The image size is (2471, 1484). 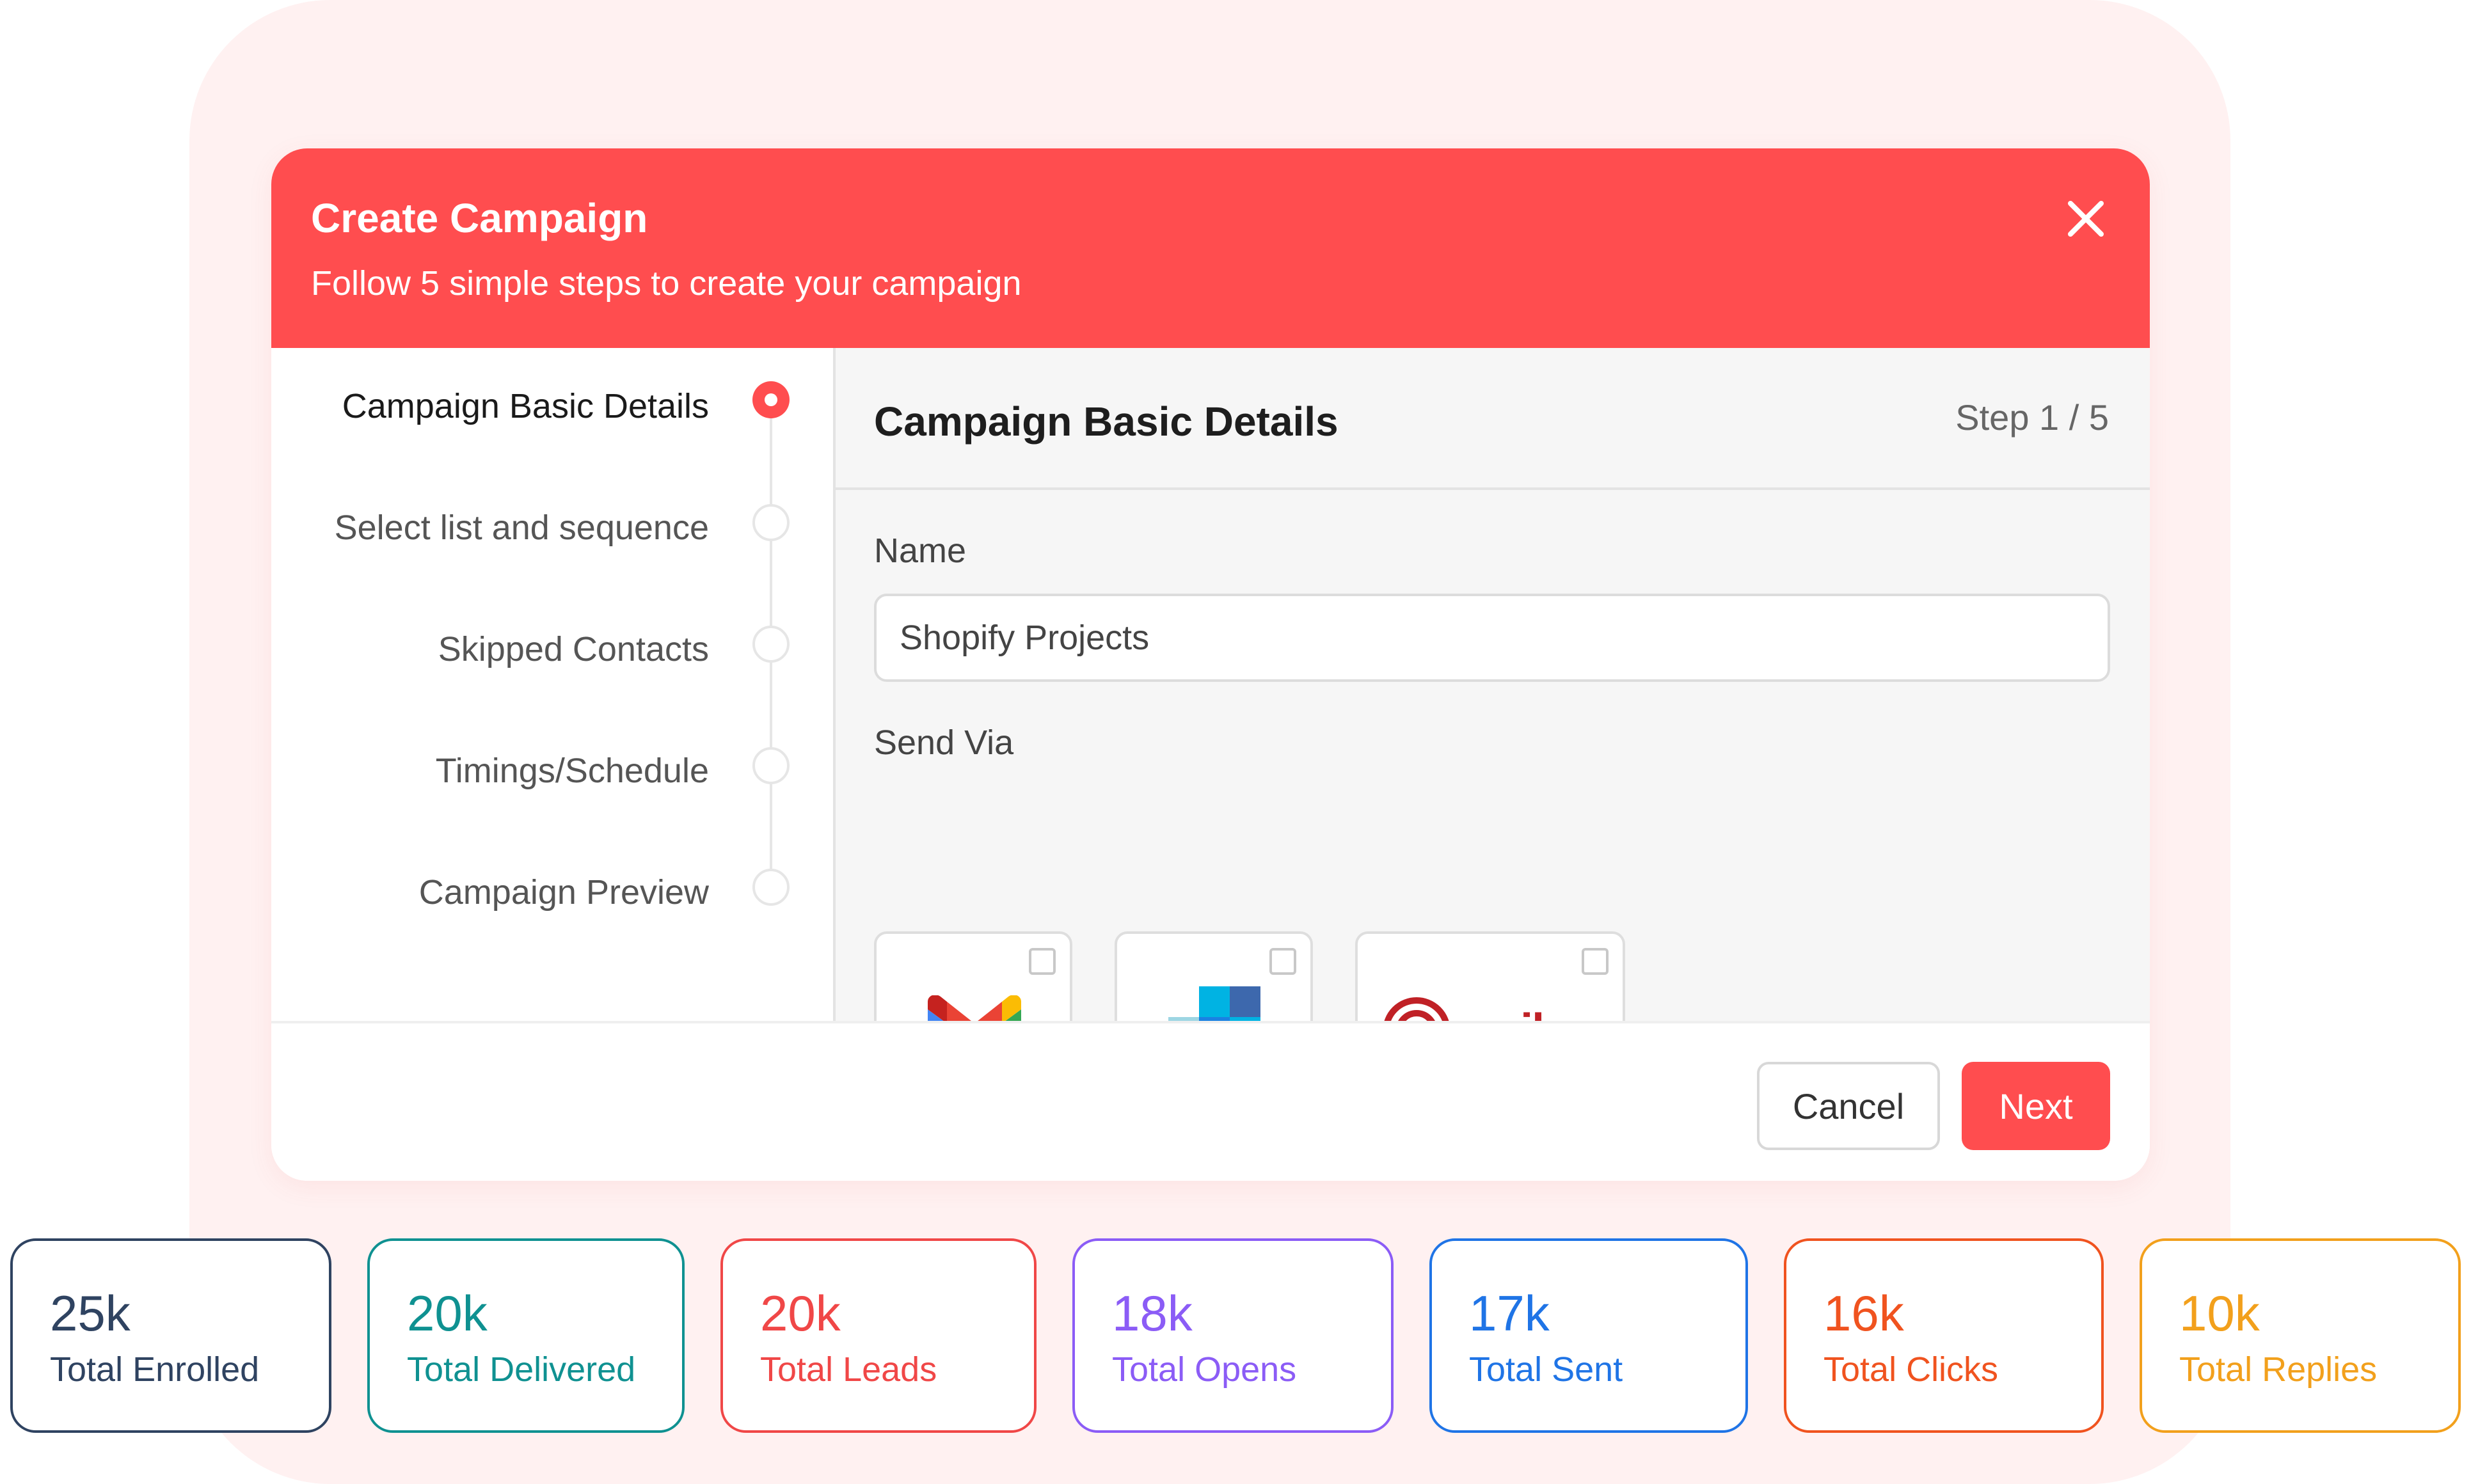 What do you see at coordinates (1204, 1369) in the screenshot?
I see `stat-label: Total Opens` at bounding box center [1204, 1369].